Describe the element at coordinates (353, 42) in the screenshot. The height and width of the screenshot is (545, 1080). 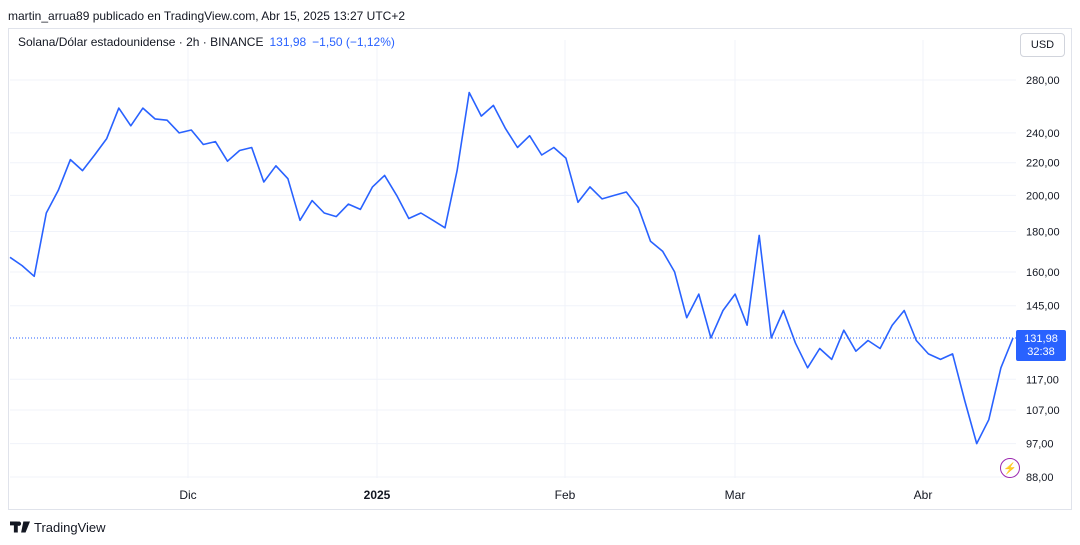
I see `price-change-value: −1,50 (−1,12%)` at that location.